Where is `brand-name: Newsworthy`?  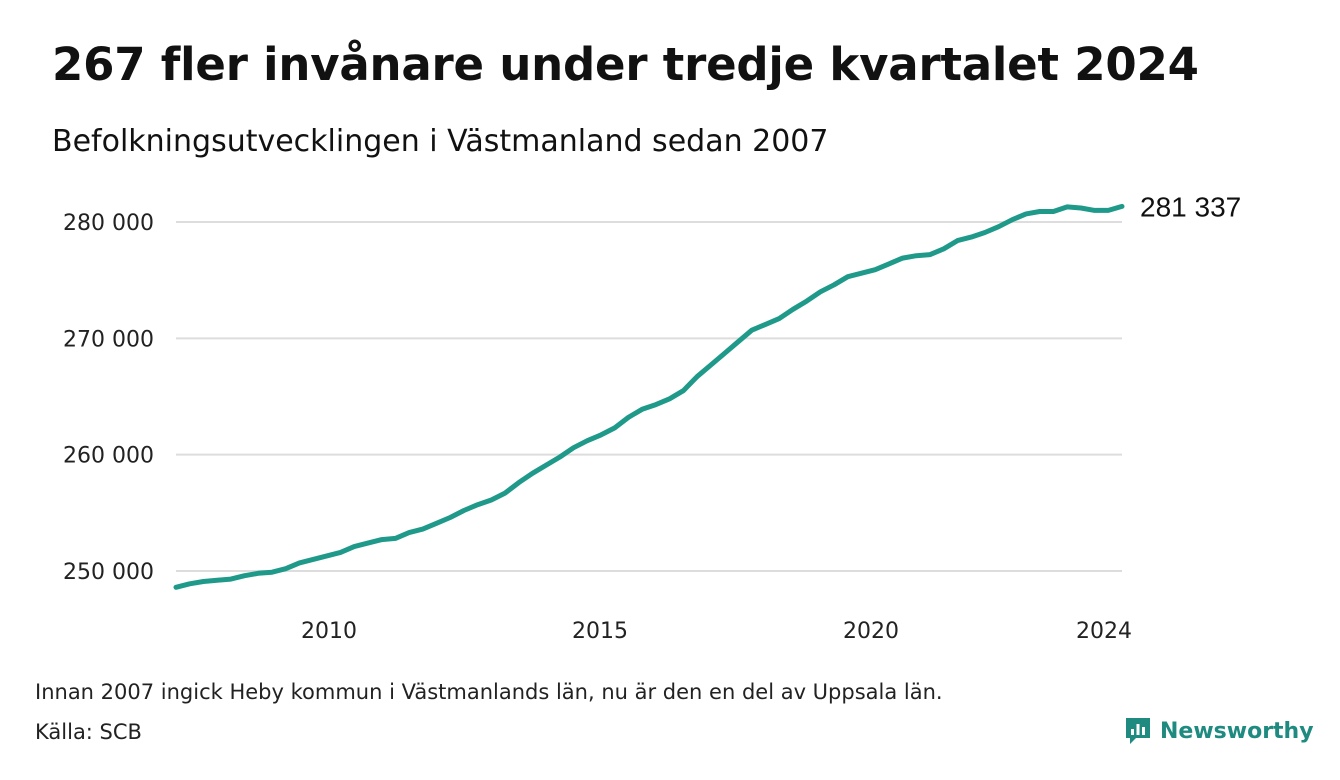
brand-name: Newsworthy is located at coordinates (1237, 731).